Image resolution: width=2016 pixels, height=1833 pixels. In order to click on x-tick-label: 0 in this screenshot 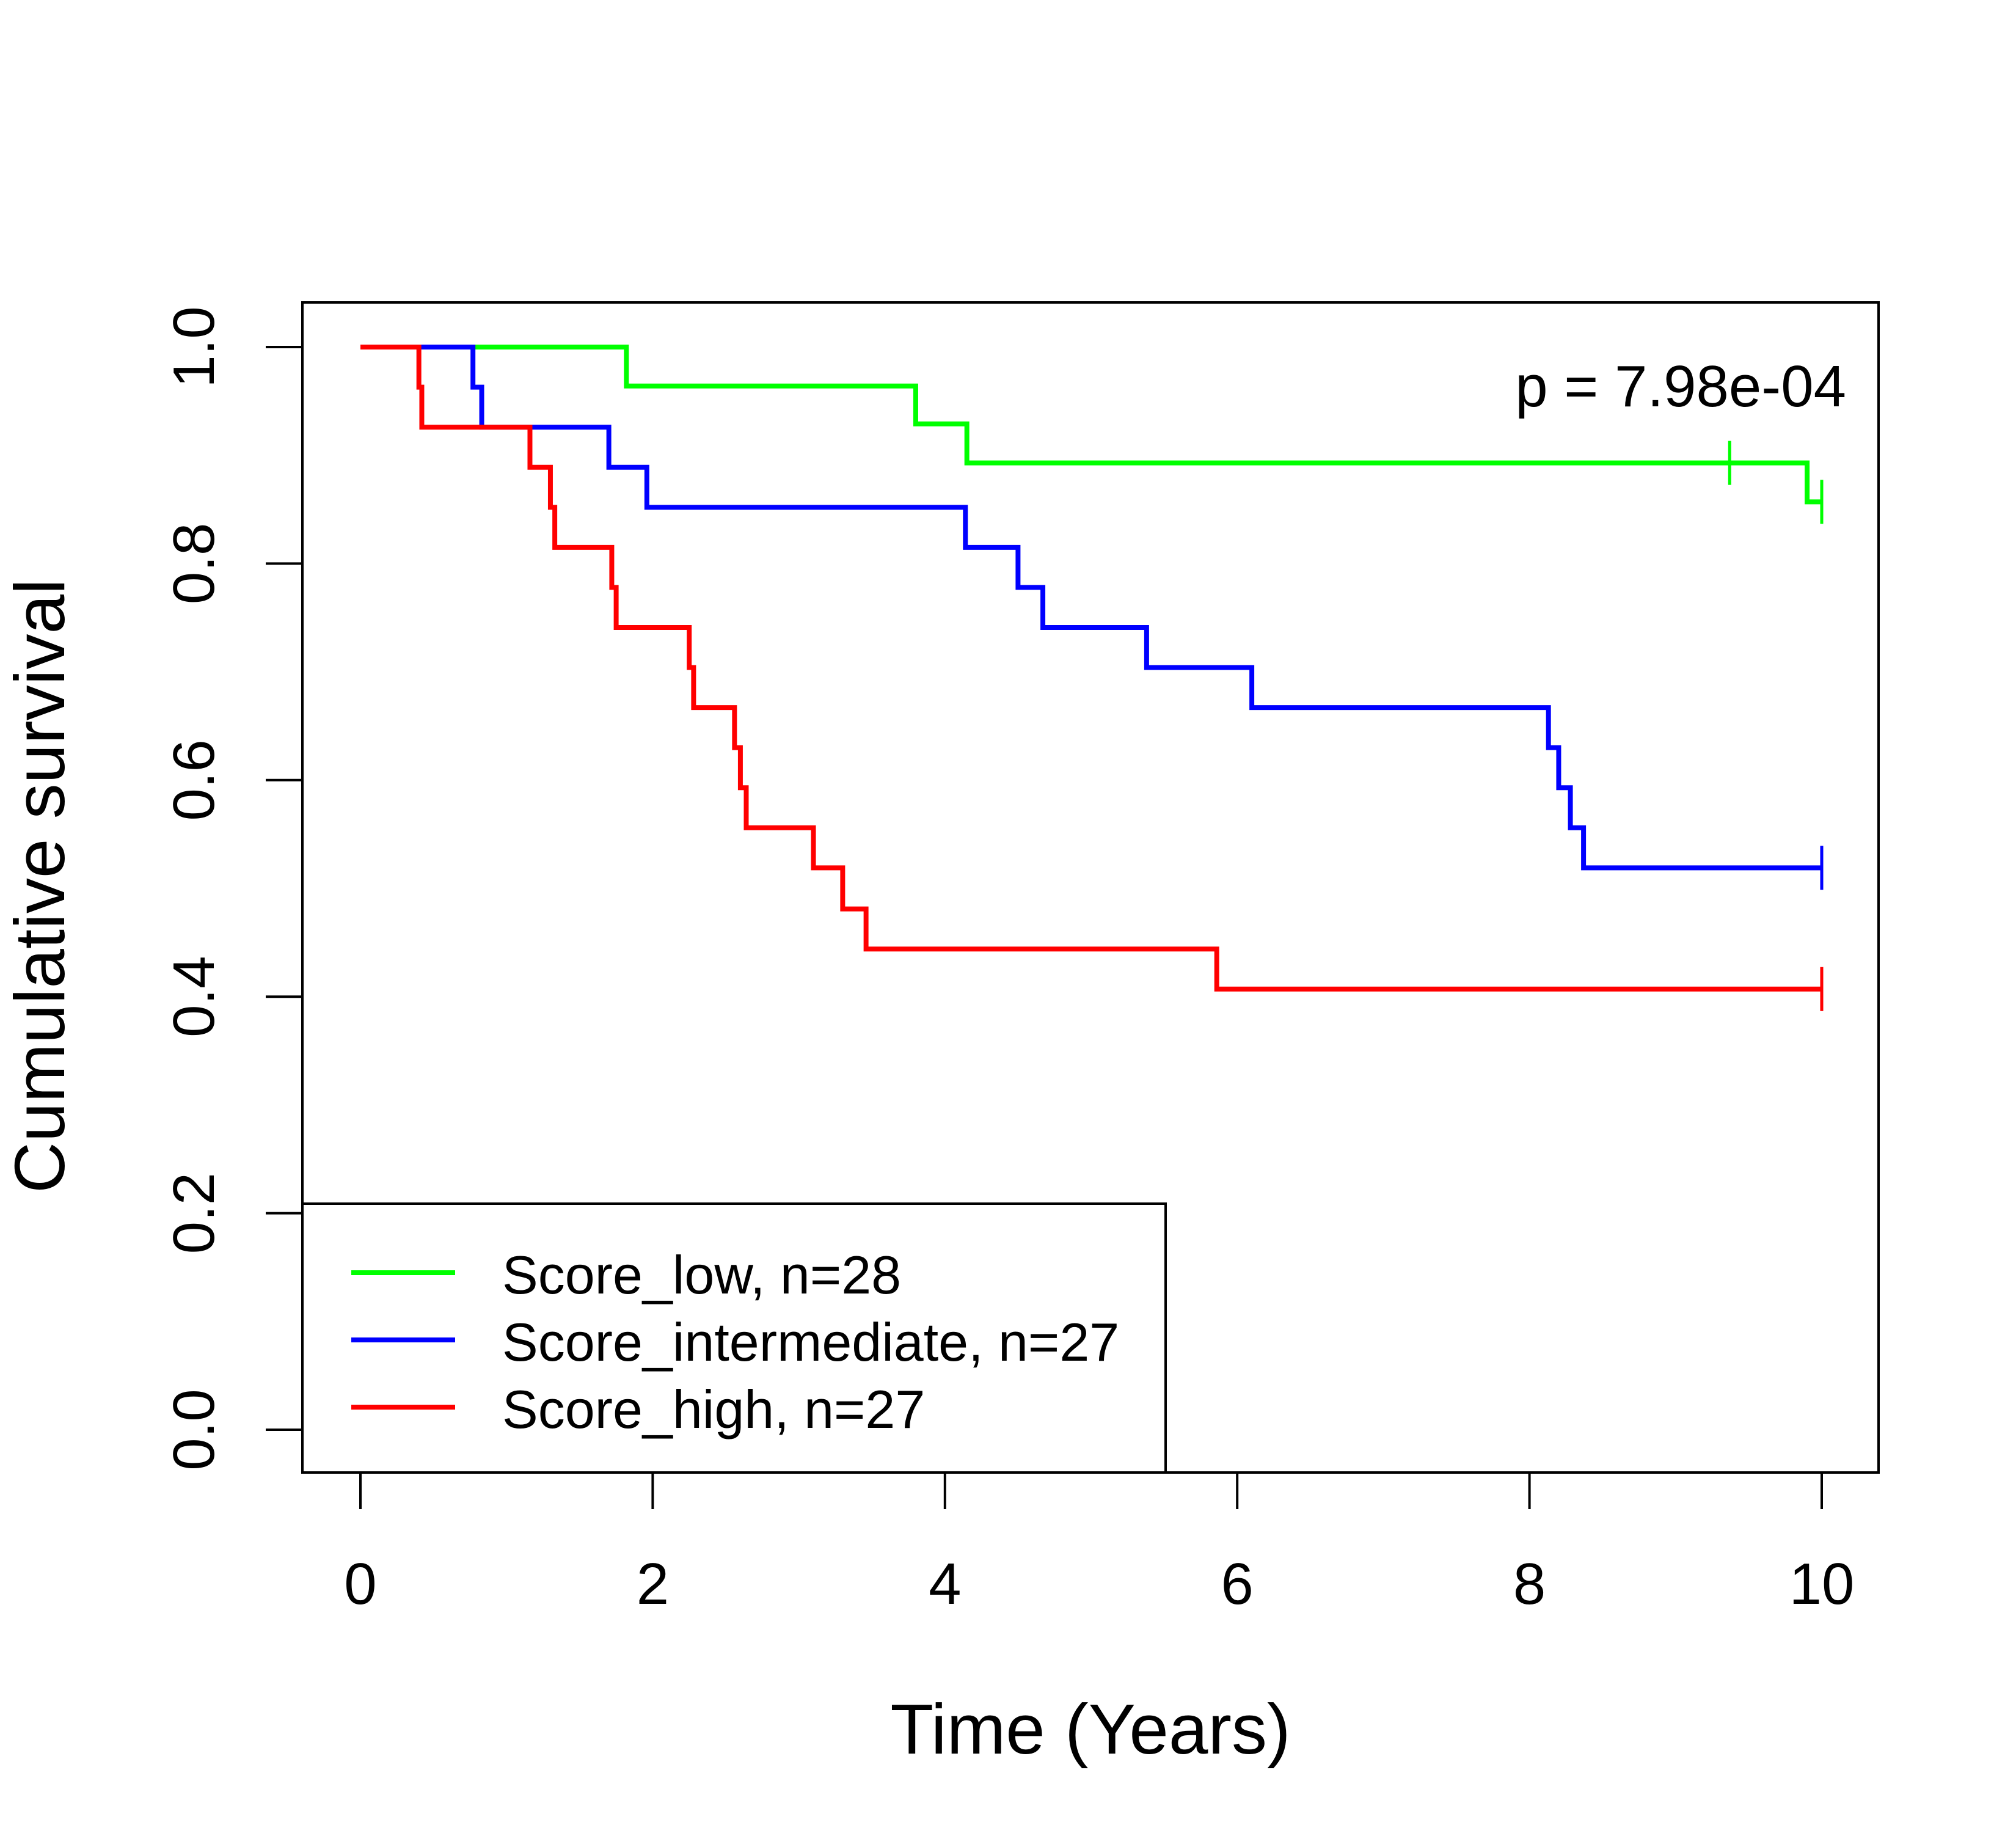, I will do `click(360, 1584)`.